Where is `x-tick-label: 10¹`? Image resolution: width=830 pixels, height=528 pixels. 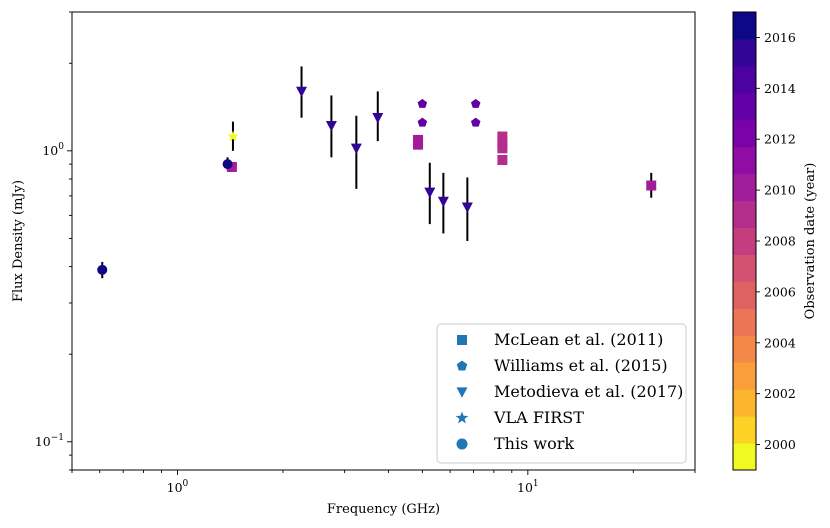
x-tick-label: 10¹ is located at coordinates (528, 487).